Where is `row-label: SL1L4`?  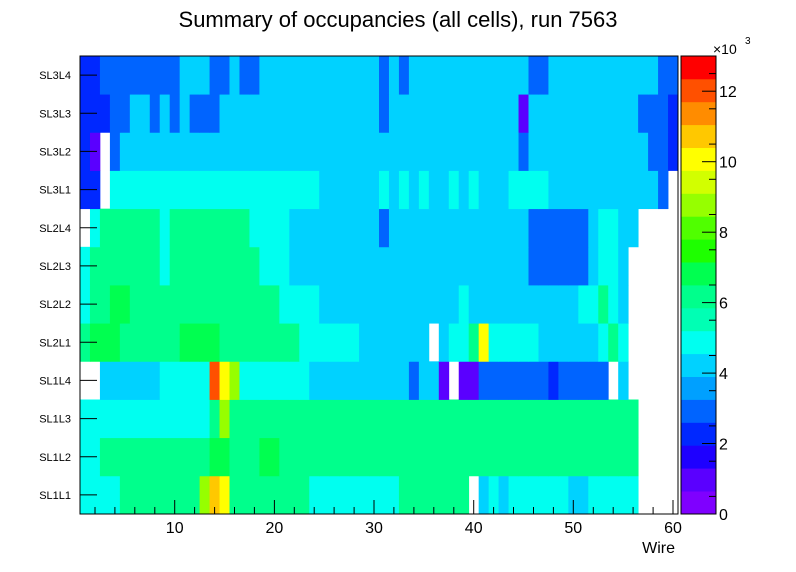 row-label: SL1L4 is located at coordinates (55, 381).